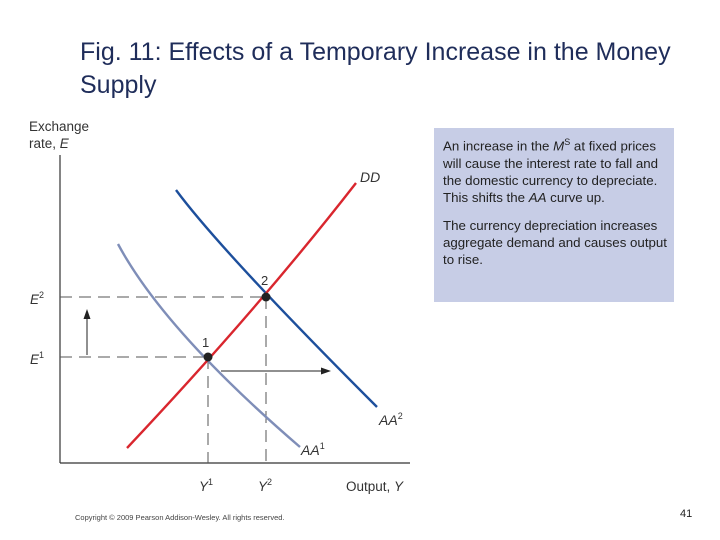 The height and width of the screenshot is (540, 720). I want to click on aa1-label: AA1, so click(312, 449).